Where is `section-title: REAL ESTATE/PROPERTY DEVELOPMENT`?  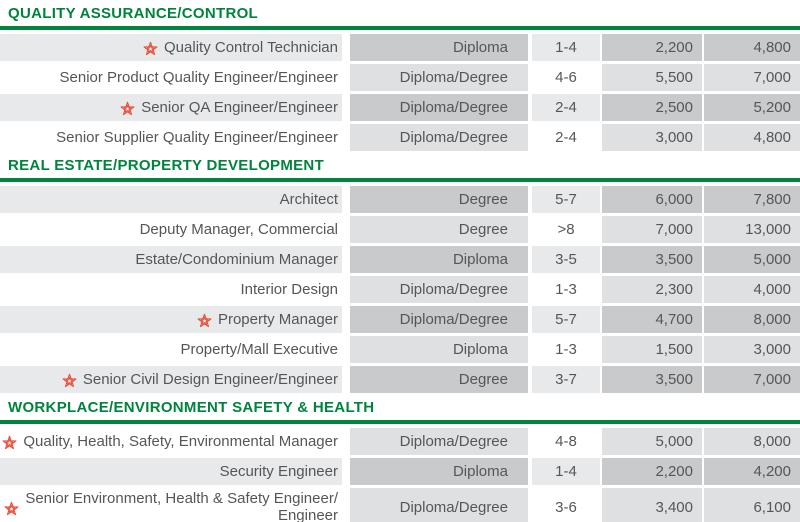 section-title: REAL ESTATE/PROPERTY DEVELOPMENT is located at coordinates (166, 165).